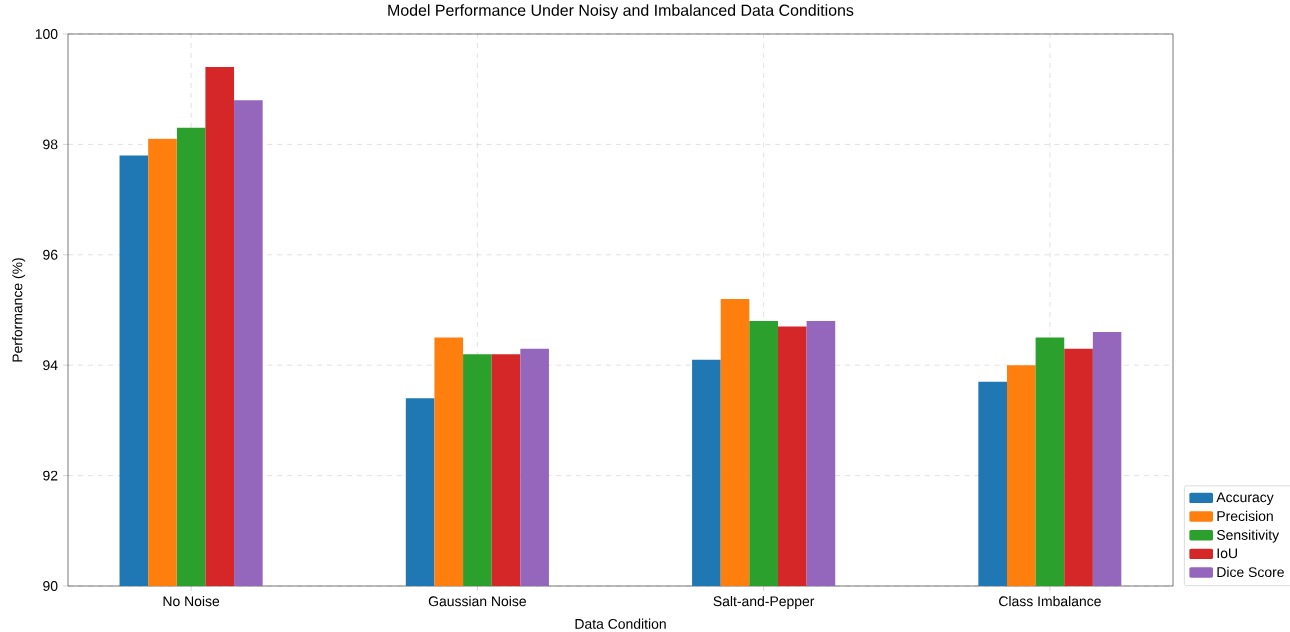  What do you see at coordinates (191, 601) in the screenshot?
I see `x-tick-label: No Noise` at bounding box center [191, 601].